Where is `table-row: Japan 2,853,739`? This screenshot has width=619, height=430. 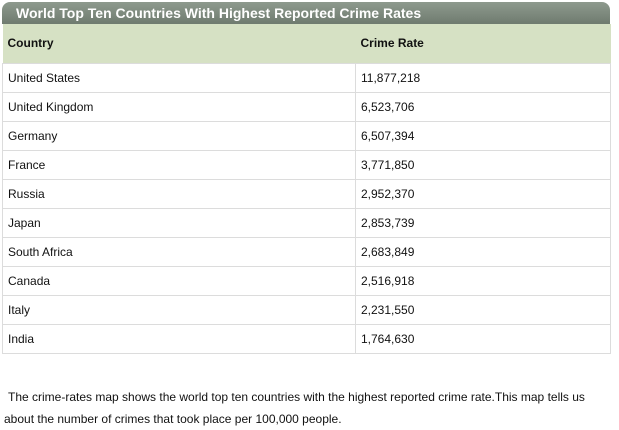 table-row: Japan 2,853,739 is located at coordinates (306, 222).